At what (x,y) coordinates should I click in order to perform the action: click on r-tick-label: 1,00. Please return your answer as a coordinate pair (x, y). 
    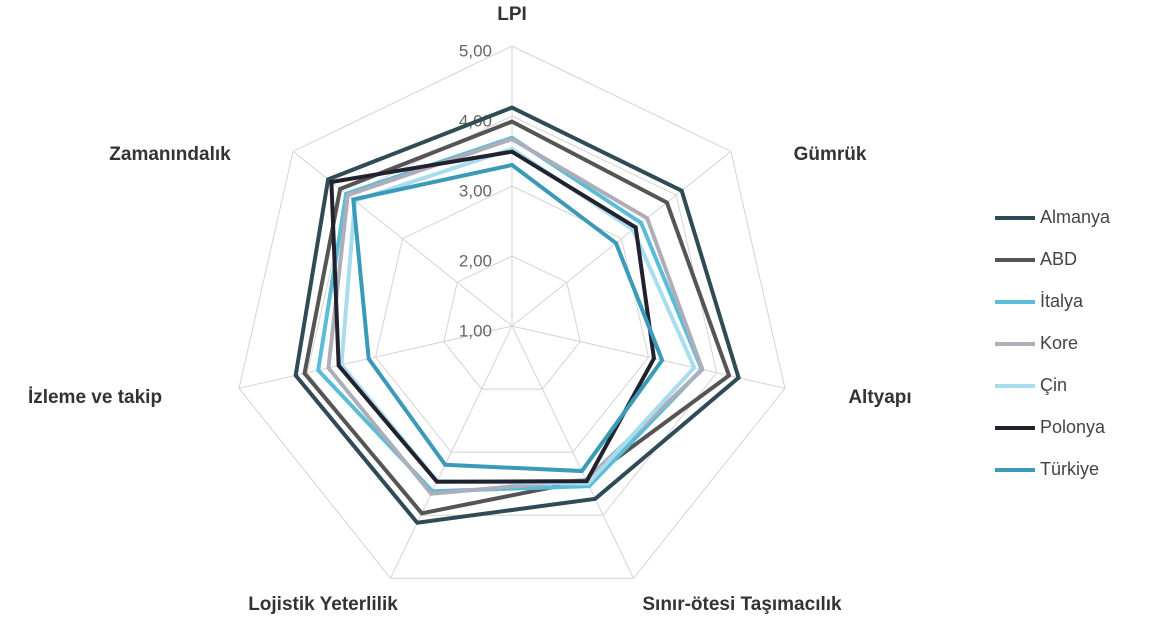
    Looking at the image, I should click on (475, 330).